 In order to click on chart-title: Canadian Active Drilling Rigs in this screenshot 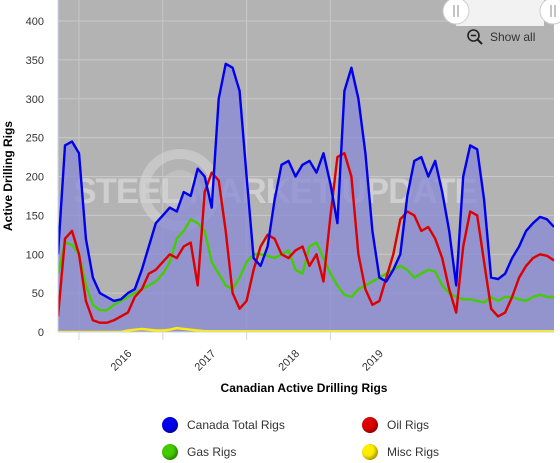, I will do `click(304, 388)`.